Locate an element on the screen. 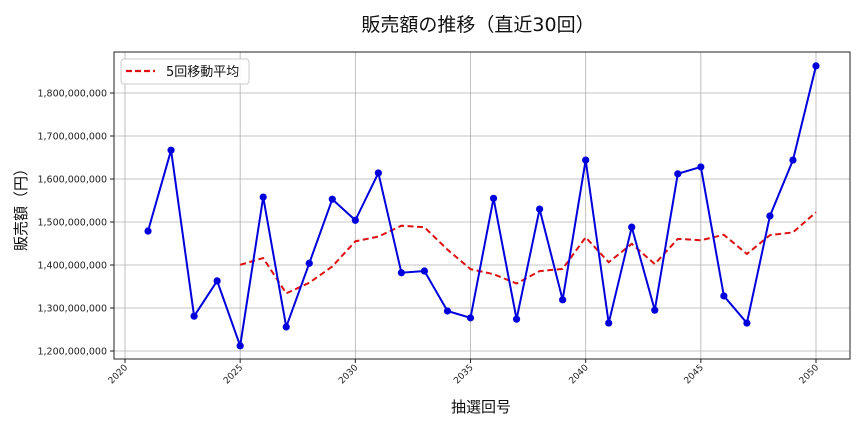 This screenshot has width=864, height=432. x-tick-label: 2050 is located at coordinates (809, 374).